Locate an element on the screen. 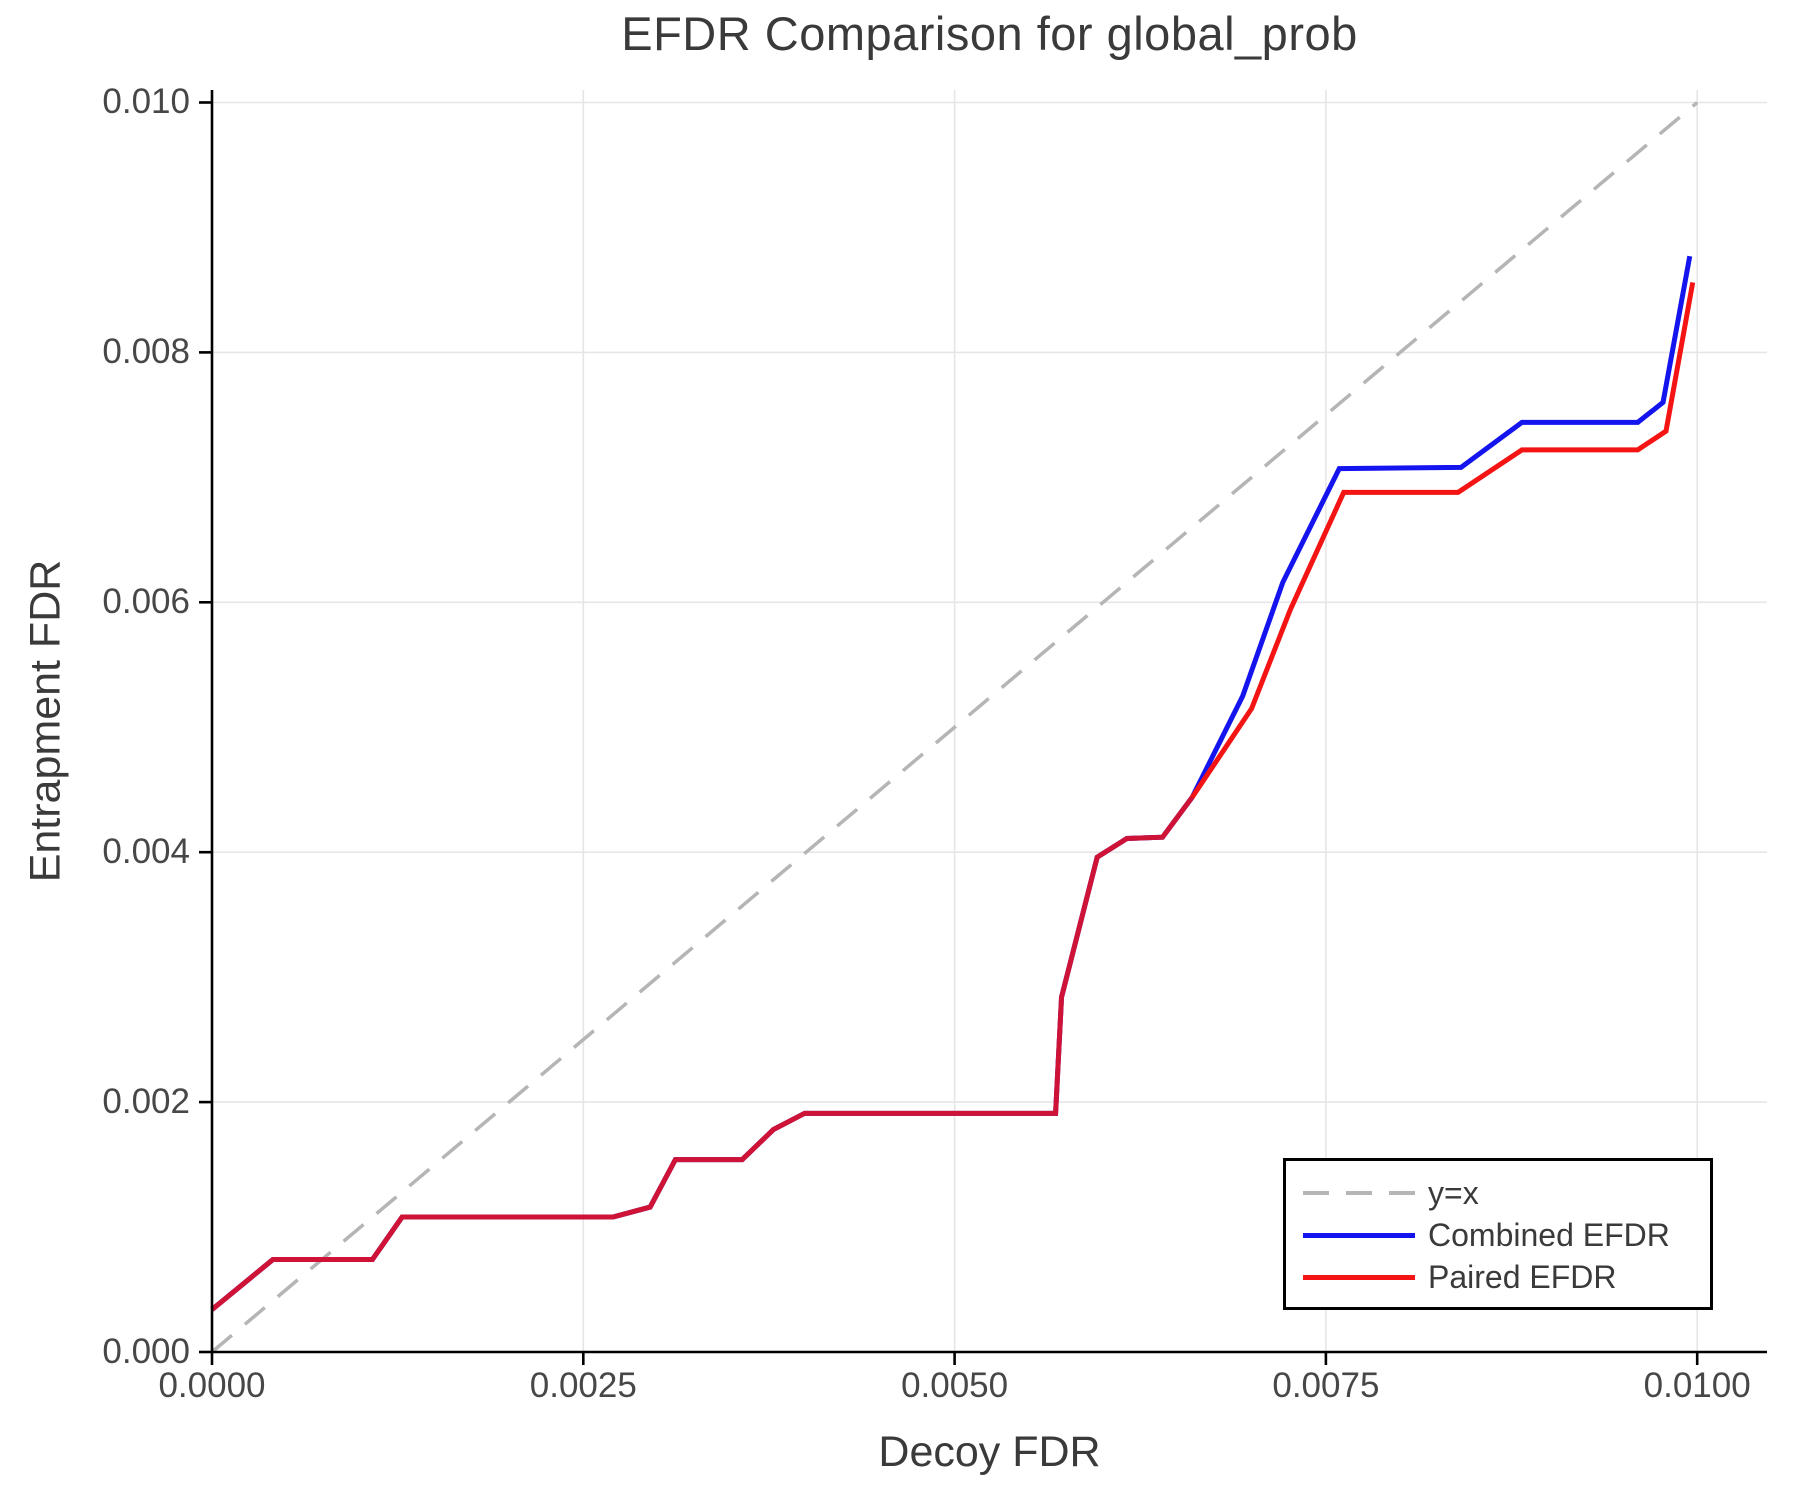 Image resolution: width=1800 pixels, height=1500 pixels. y-tick-label: 0.000 is located at coordinates (146, 1351).